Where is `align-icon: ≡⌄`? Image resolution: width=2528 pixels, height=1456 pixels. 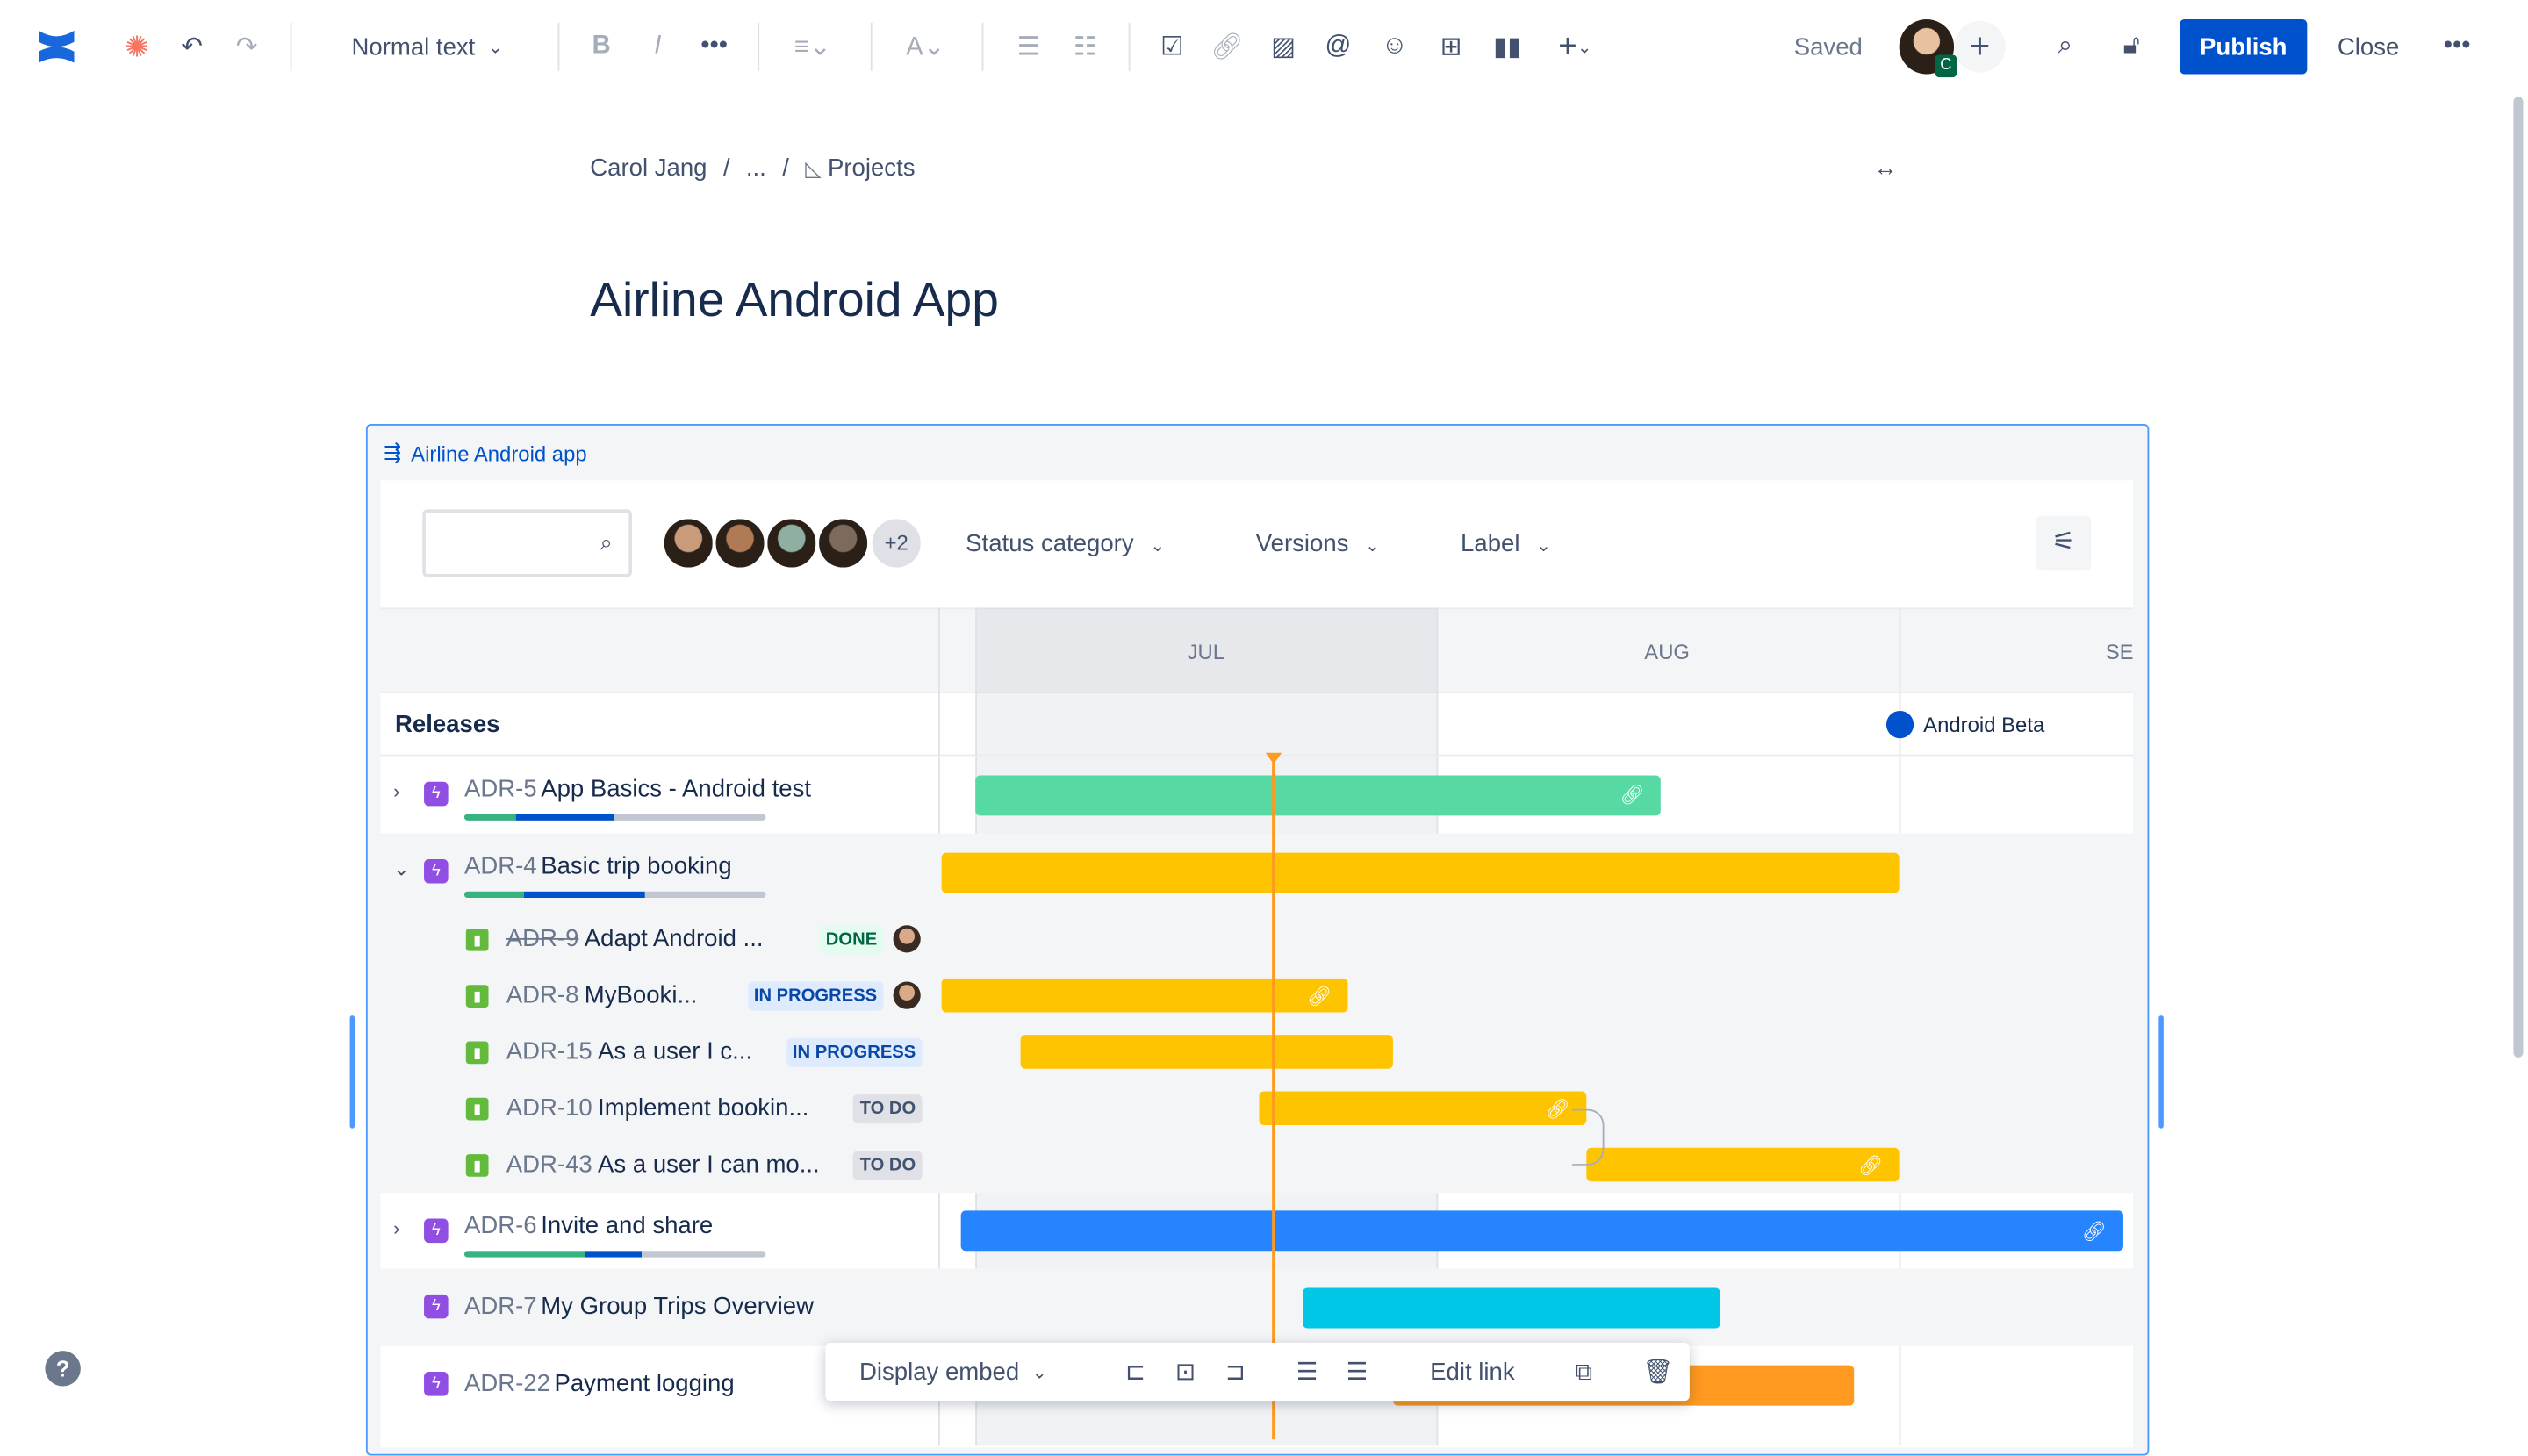 align-icon: ≡⌄ is located at coordinates (813, 47).